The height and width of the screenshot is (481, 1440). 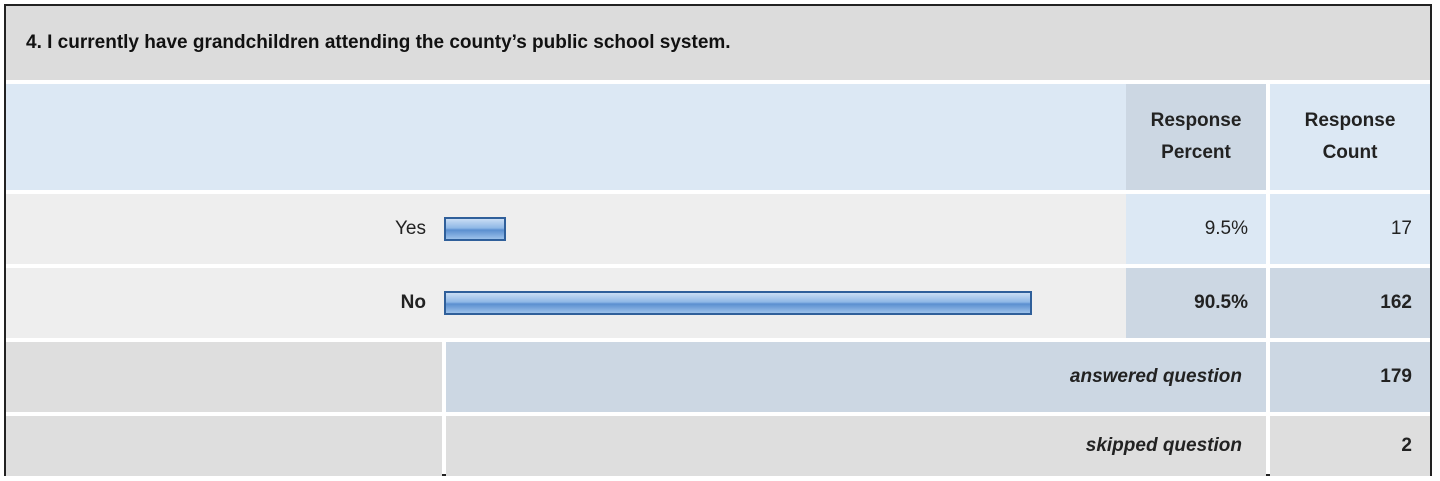 I want to click on bar-track-yes, so click(x=784, y=229).